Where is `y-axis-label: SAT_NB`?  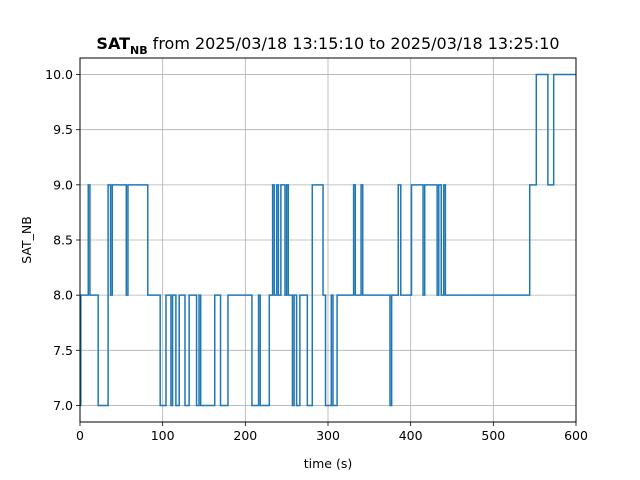
y-axis-label: SAT_NB is located at coordinates (26, 240).